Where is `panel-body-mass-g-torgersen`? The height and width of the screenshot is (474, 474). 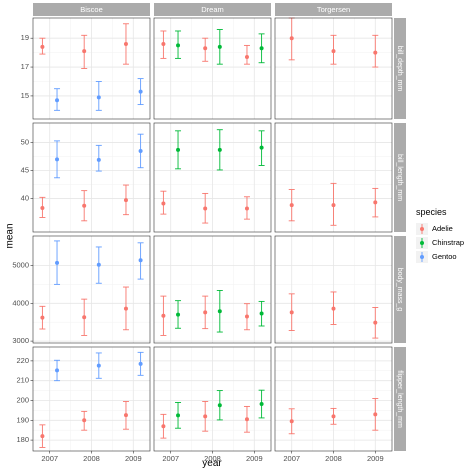 panel-body-mass-g-torgersen is located at coordinates (333, 289).